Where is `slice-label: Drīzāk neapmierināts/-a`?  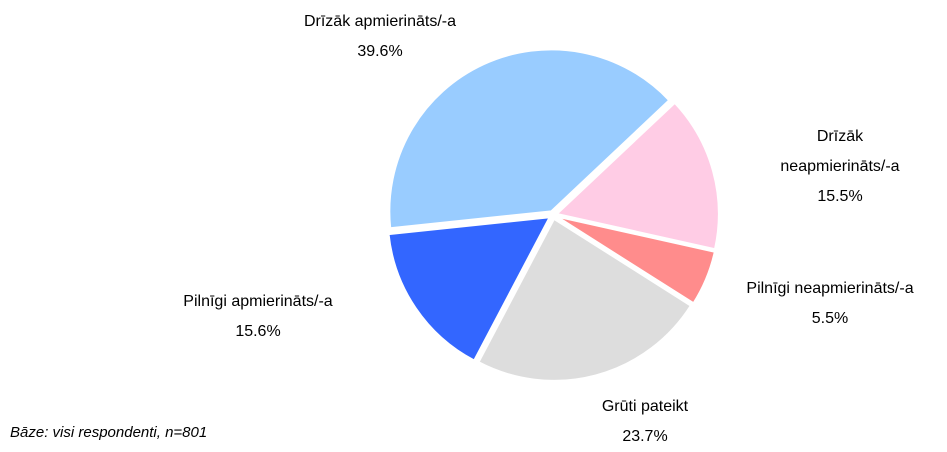
slice-label: Drīzāk neapmierināts/-a is located at coordinates (840, 151).